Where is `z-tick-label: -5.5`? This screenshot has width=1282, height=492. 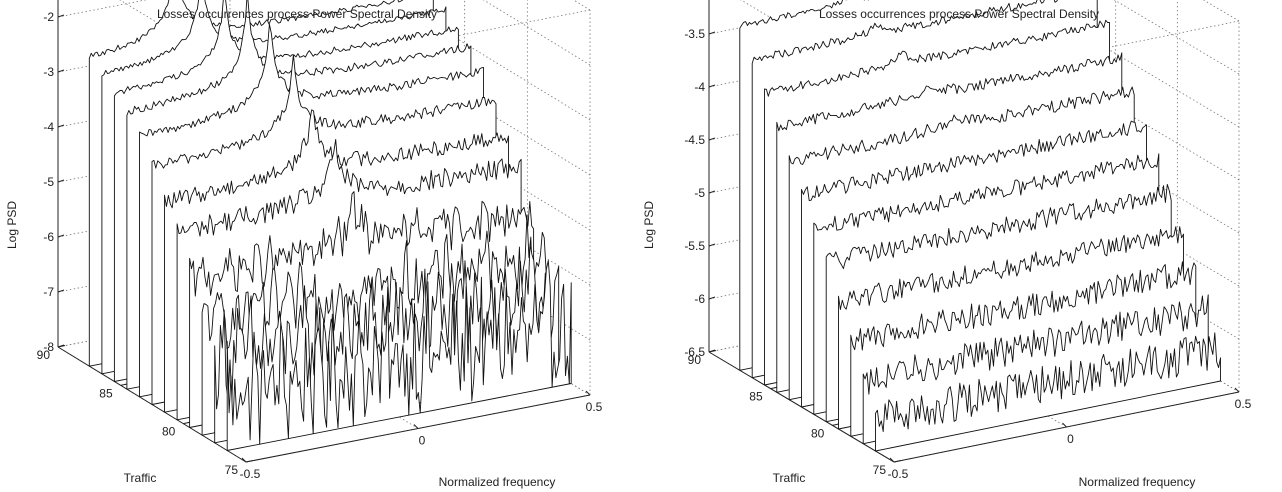
z-tick-label: -5.5 is located at coordinates (694, 246).